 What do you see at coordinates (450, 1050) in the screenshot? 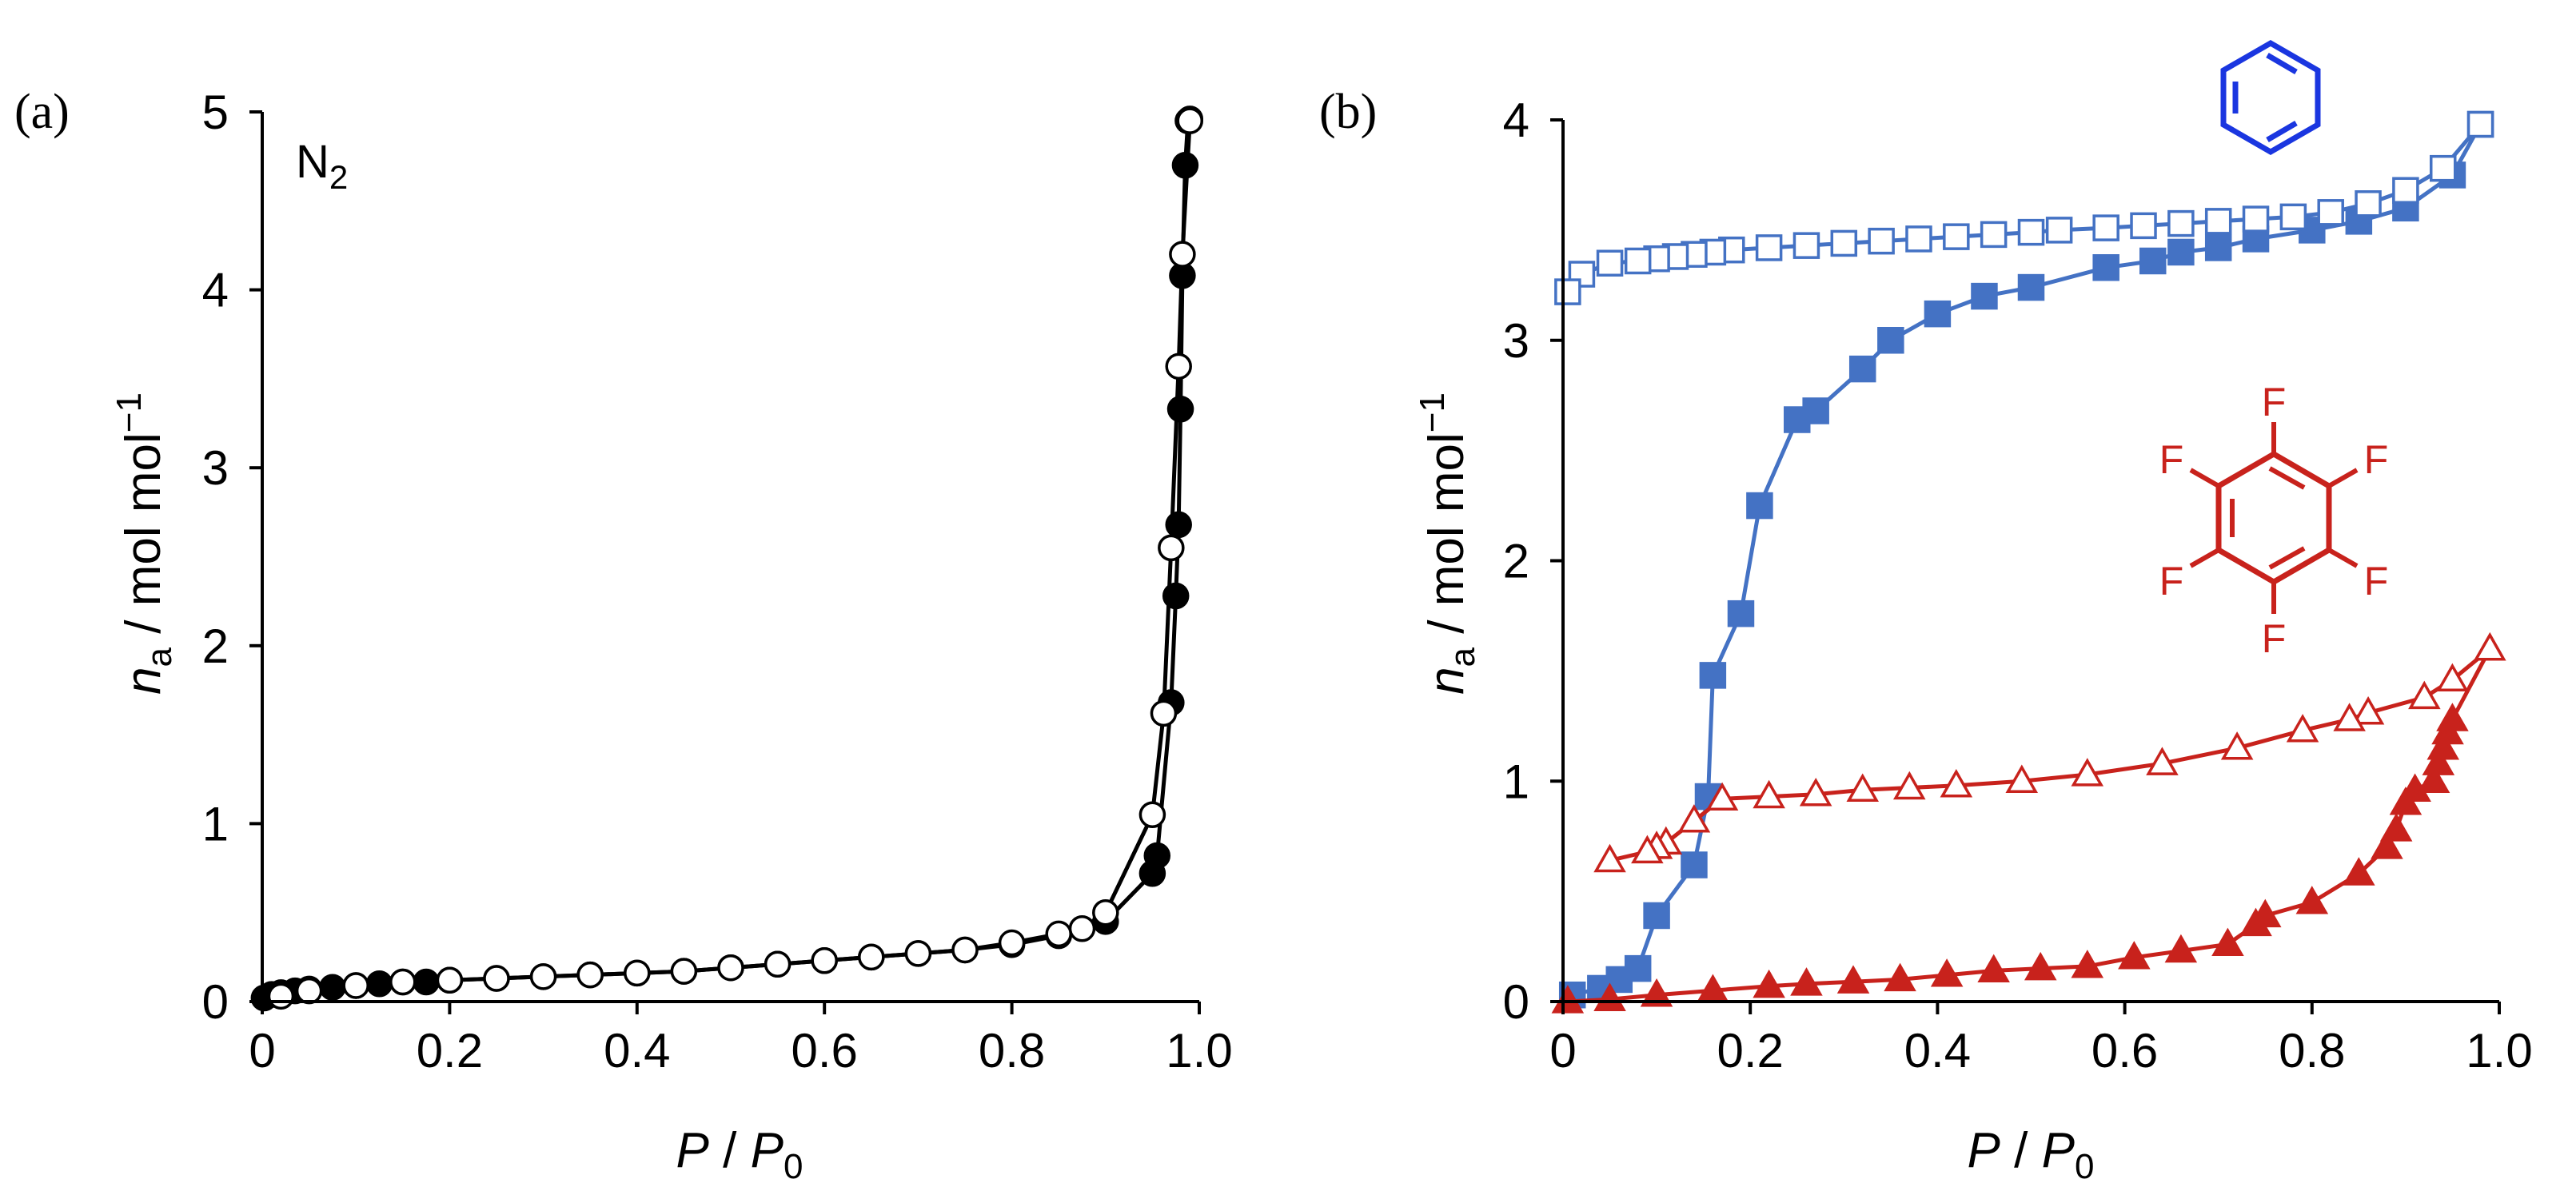
I see `a-x-tick-label: 0.2` at bounding box center [450, 1050].